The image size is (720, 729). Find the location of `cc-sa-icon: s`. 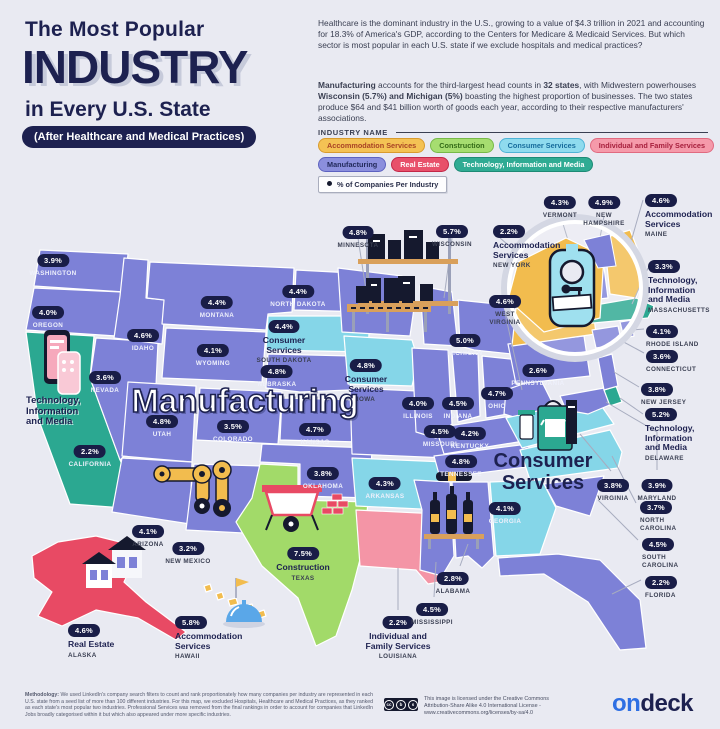

cc-sa-icon: s is located at coordinates (413, 704).